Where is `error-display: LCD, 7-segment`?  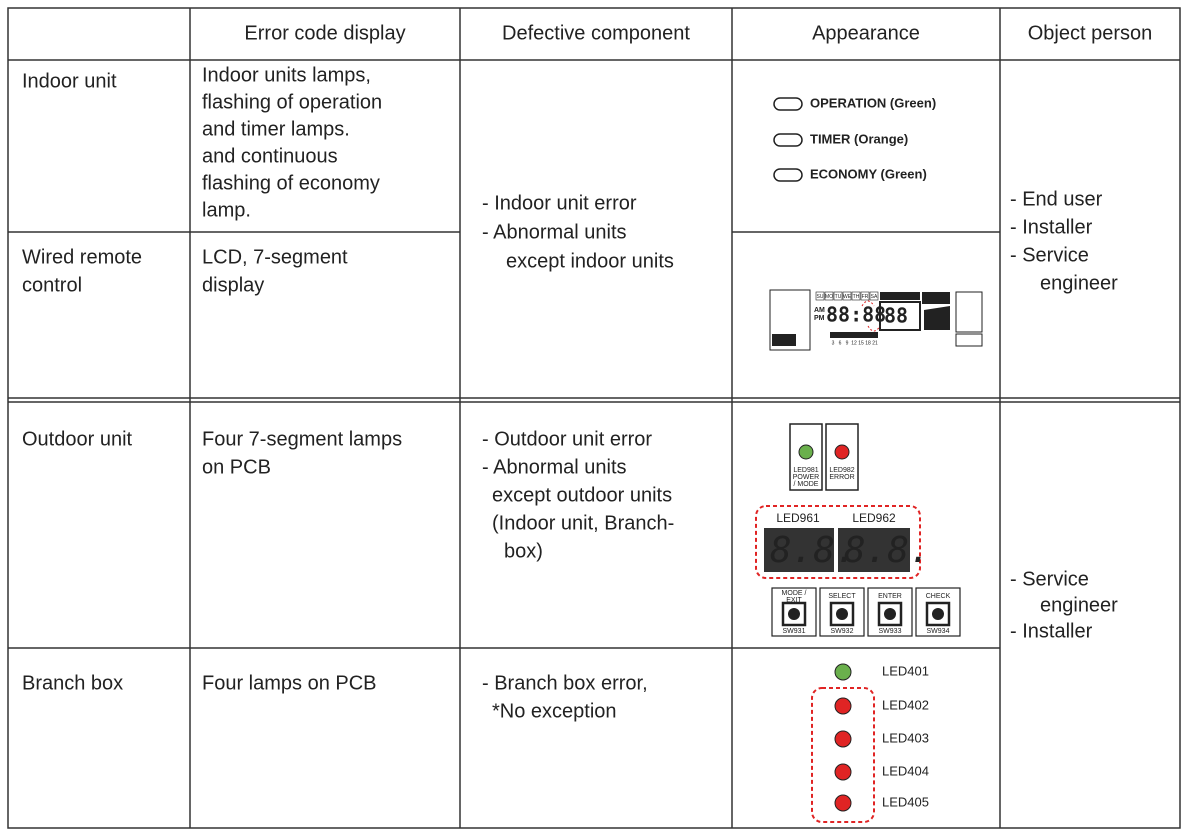
error-display: LCD, 7-segment is located at coordinates (275, 257).